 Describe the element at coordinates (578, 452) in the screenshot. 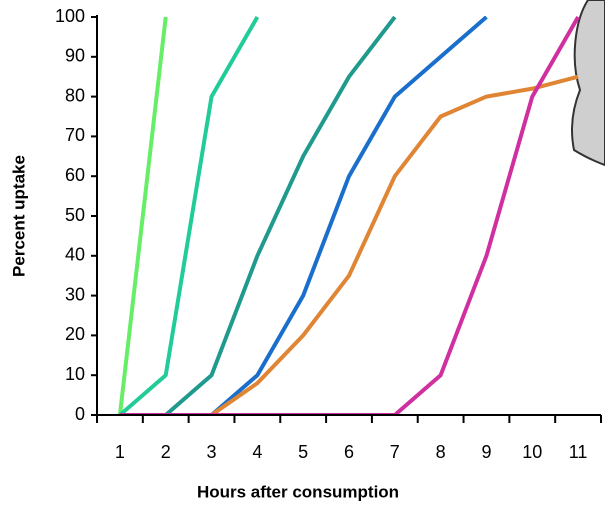

I see `x-tick-label: 11` at that location.